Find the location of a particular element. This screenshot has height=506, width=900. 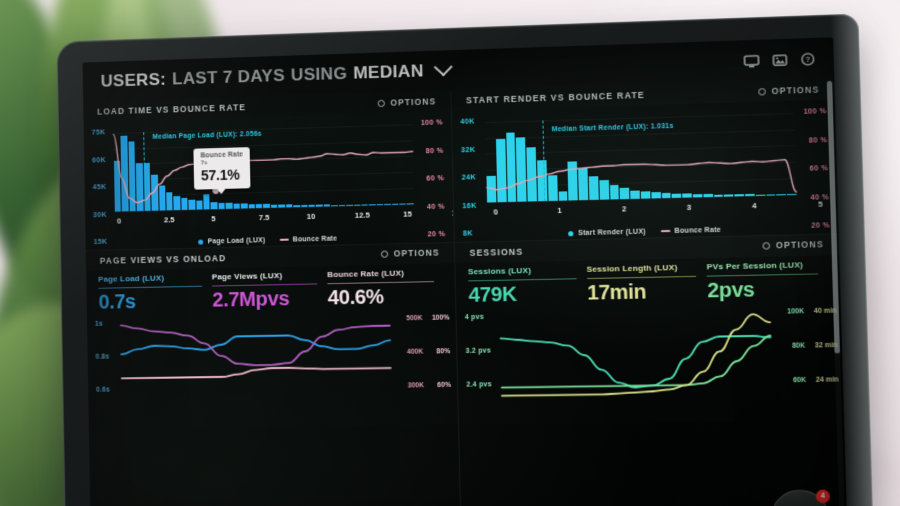

kpi-label: PVs Per Session (LUX) is located at coordinates (755, 265).